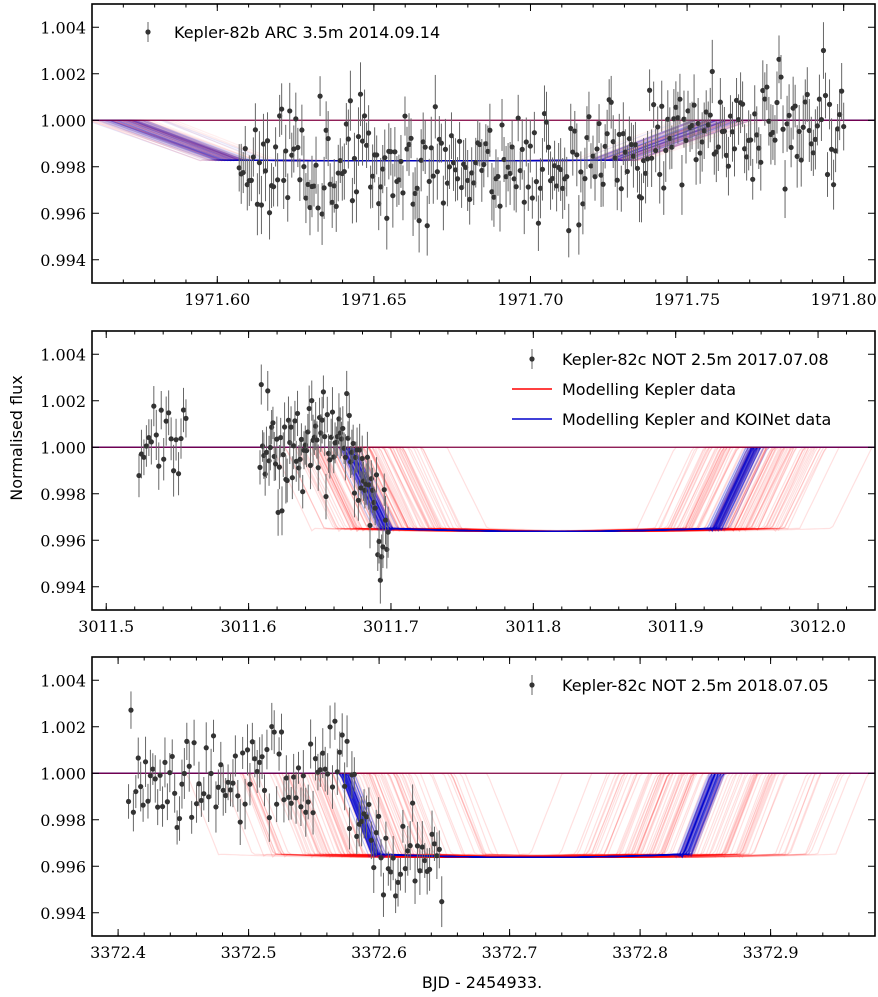 The image size is (878, 997). What do you see at coordinates (695, 359) in the screenshot?
I see `legend-label: Kepler-82c NOT 2.5m 2017.07.08` at bounding box center [695, 359].